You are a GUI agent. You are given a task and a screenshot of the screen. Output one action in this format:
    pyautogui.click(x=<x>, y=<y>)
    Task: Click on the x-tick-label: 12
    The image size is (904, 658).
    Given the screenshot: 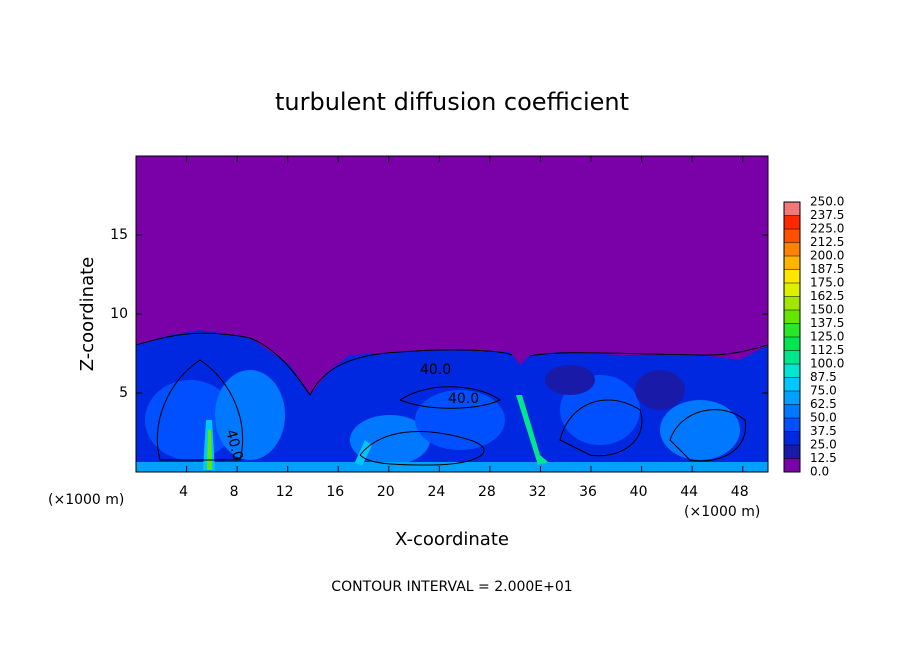 What is the action you would take?
    pyautogui.click(x=285, y=492)
    